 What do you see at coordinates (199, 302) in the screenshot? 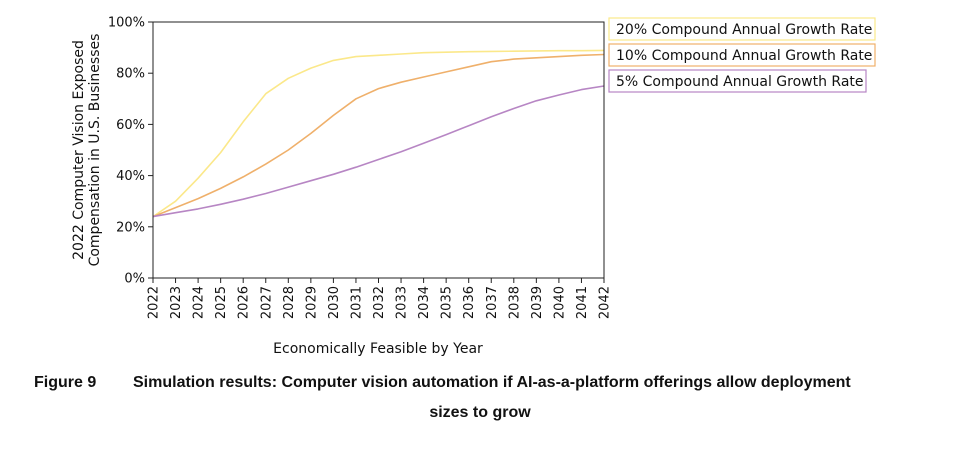
I see `x-tick-label: 2024` at bounding box center [199, 302].